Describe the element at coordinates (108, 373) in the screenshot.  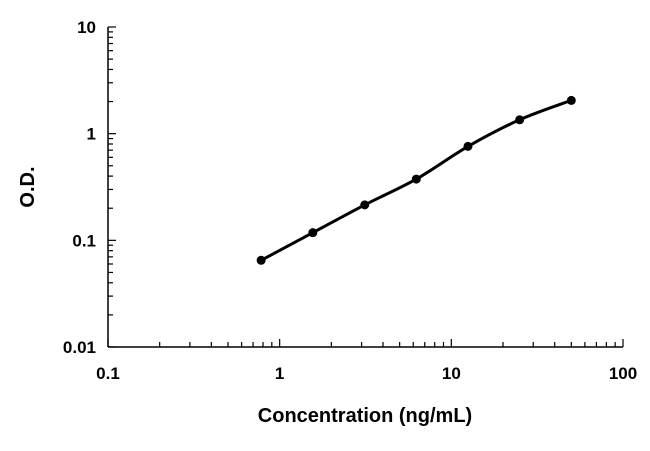
I see `x-tick-label: 0.1` at that location.